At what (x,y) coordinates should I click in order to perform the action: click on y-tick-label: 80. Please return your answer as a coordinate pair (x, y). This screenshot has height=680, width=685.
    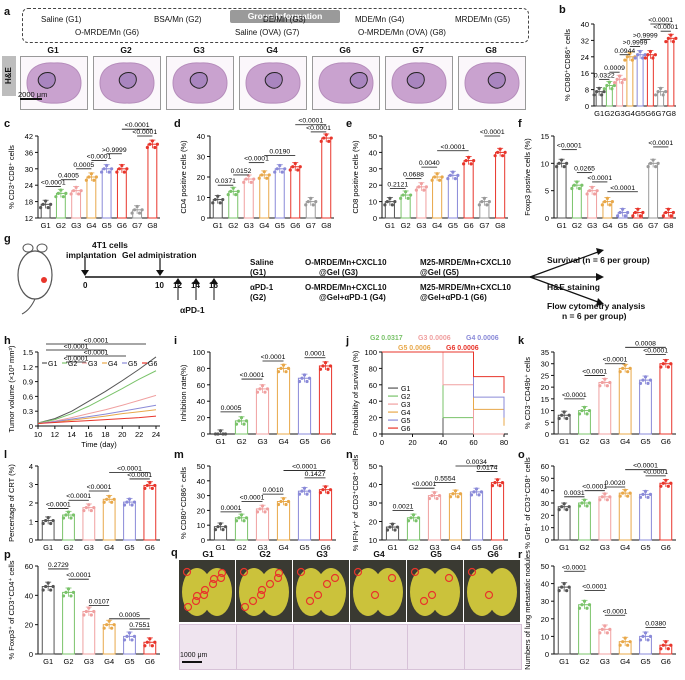
    Looking at the image, I should click on (201, 368).